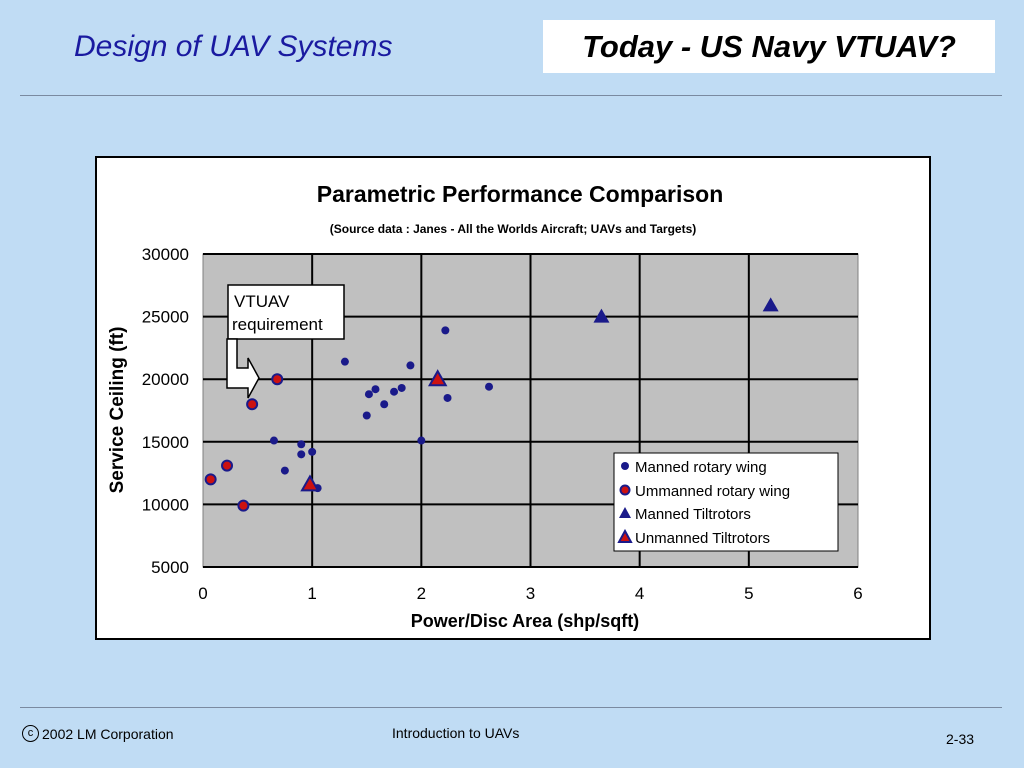  What do you see at coordinates (165, 317) in the screenshot?
I see `y-tick-label: 25000` at bounding box center [165, 317].